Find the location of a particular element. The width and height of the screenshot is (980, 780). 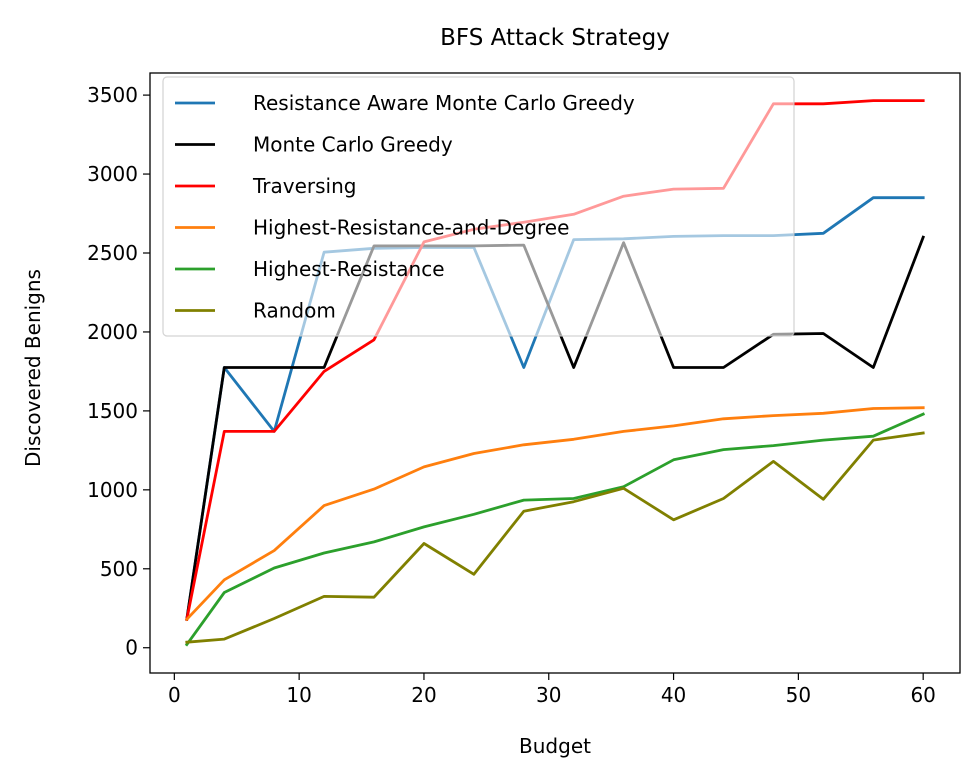

x-axis: 0 10 20 30 40 50 60 is located at coordinates (552, 690).